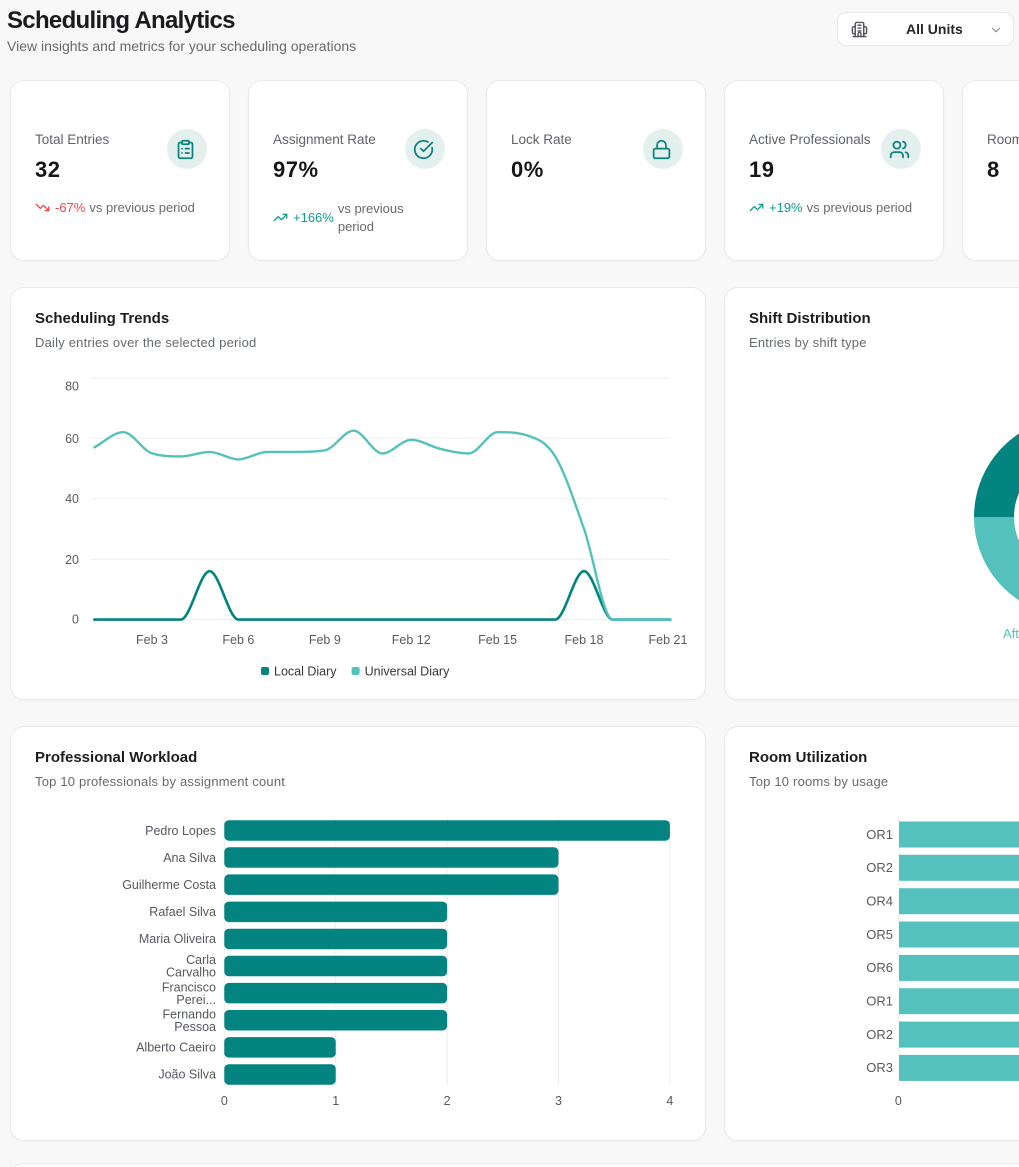 The height and width of the screenshot is (1167, 1019). Describe the element at coordinates (201, 960) in the screenshot. I see `svg-text: Carla` at that location.